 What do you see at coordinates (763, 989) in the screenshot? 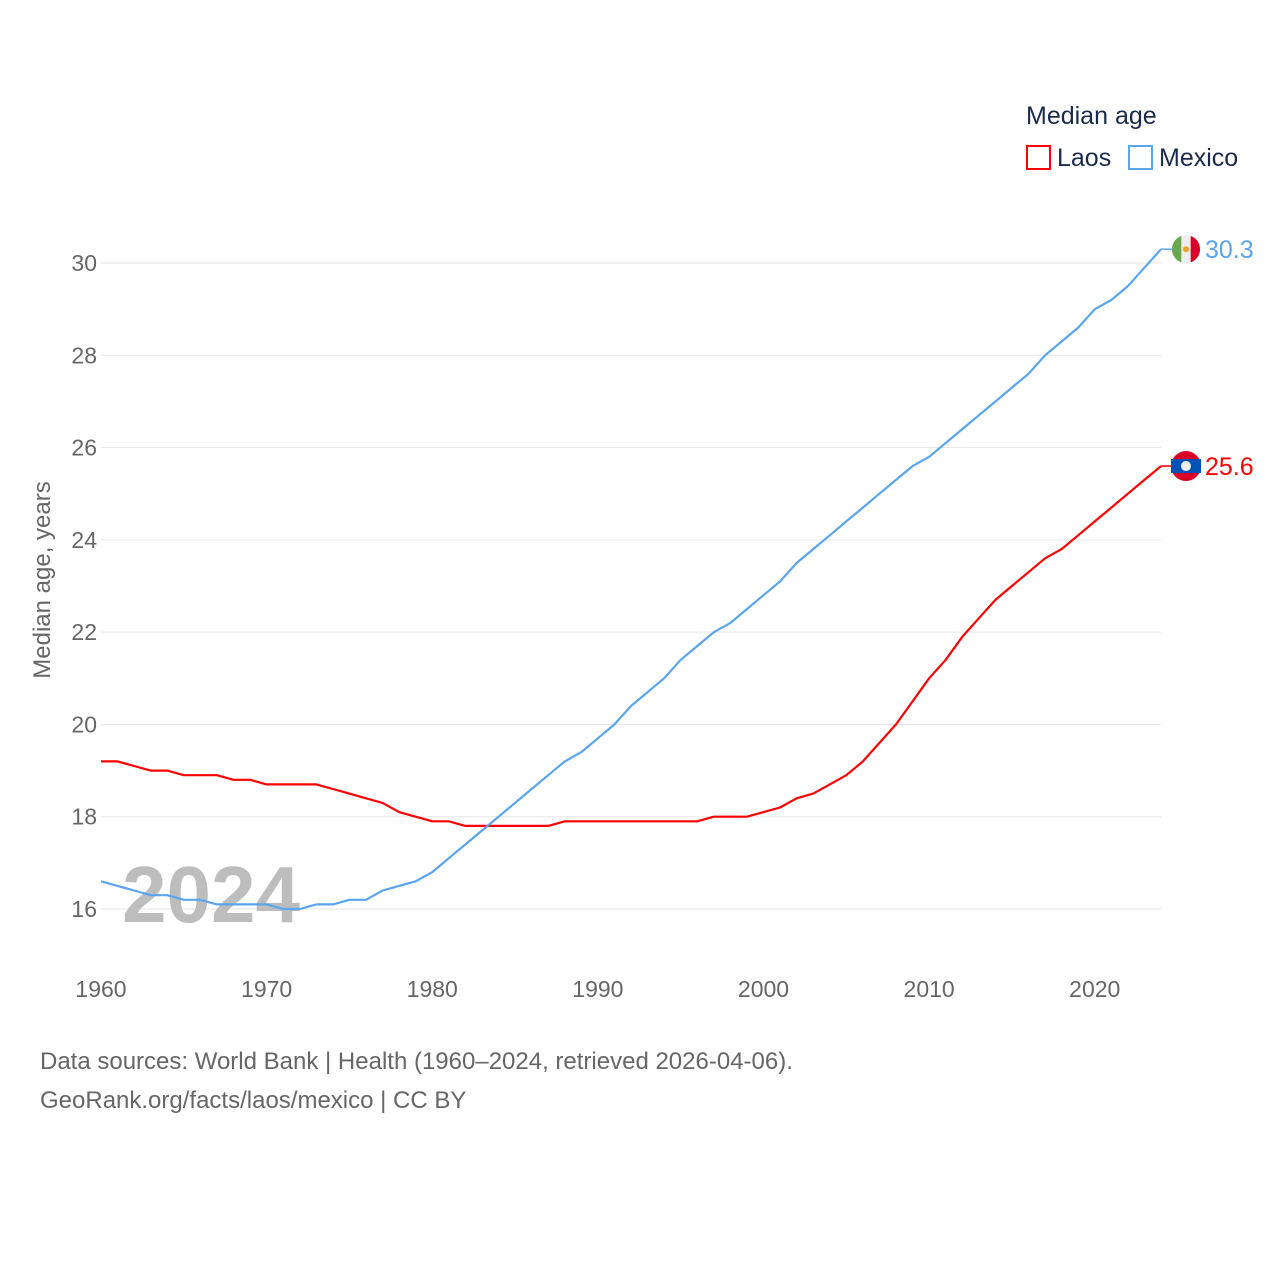
I see `x-tick-label: 2000` at bounding box center [763, 989].